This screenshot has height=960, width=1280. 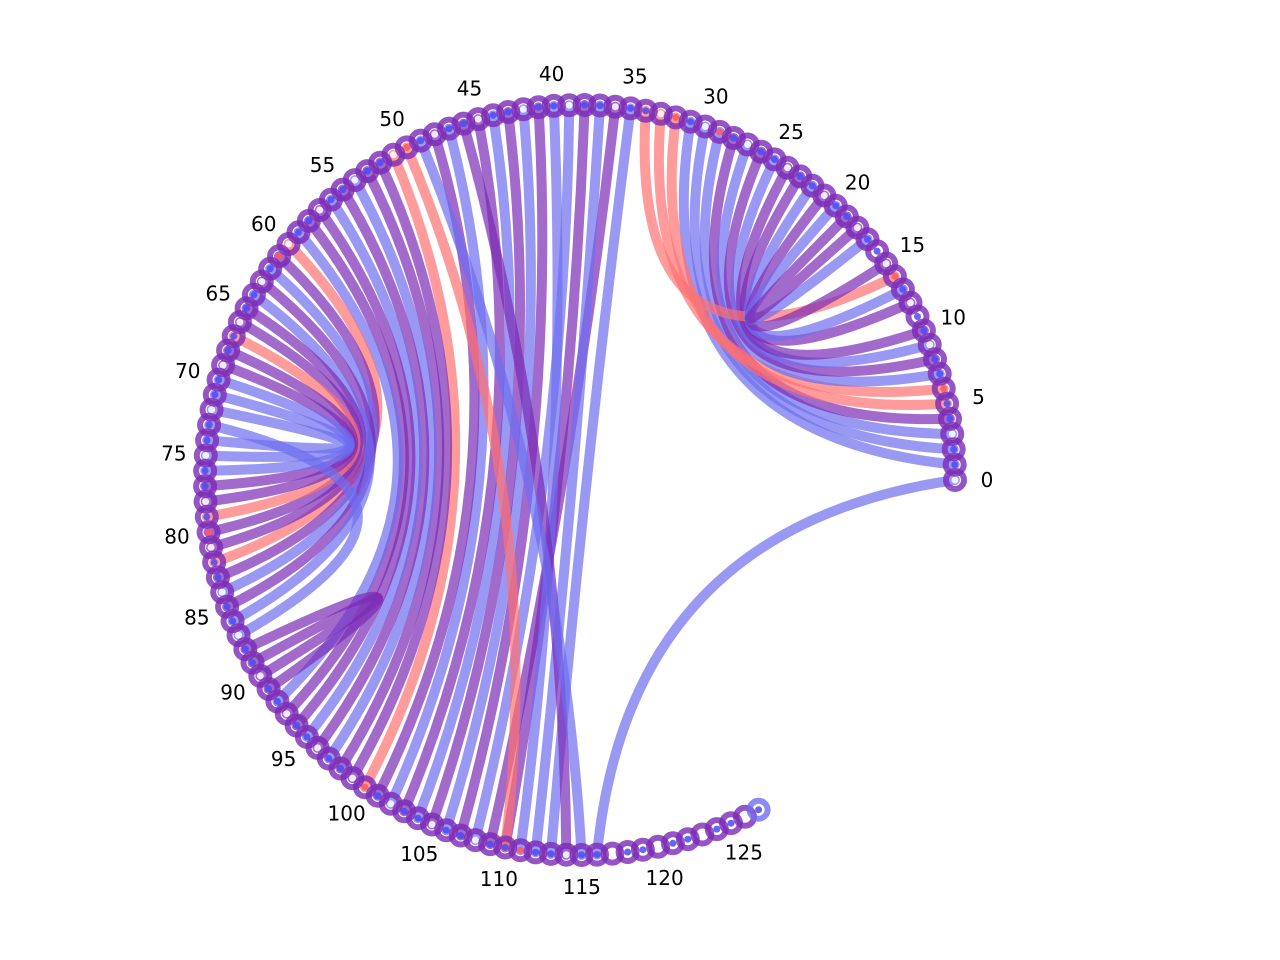 What do you see at coordinates (196, 618) in the screenshot?
I see `tick-label-85: 85` at bounding box center [196, 618].